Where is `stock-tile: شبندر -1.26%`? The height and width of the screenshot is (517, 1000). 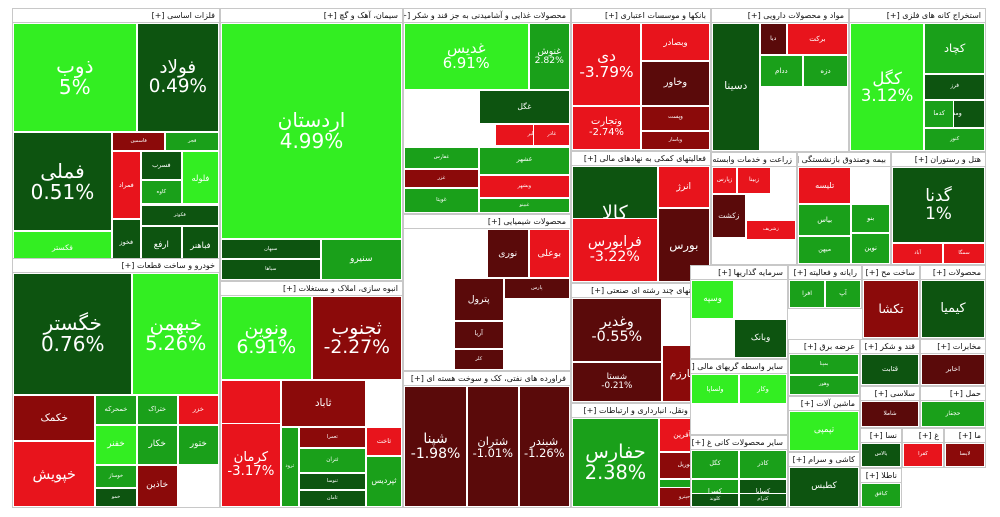 stock-tile: شبندر -1.26% is located at coordinates (544, 446).